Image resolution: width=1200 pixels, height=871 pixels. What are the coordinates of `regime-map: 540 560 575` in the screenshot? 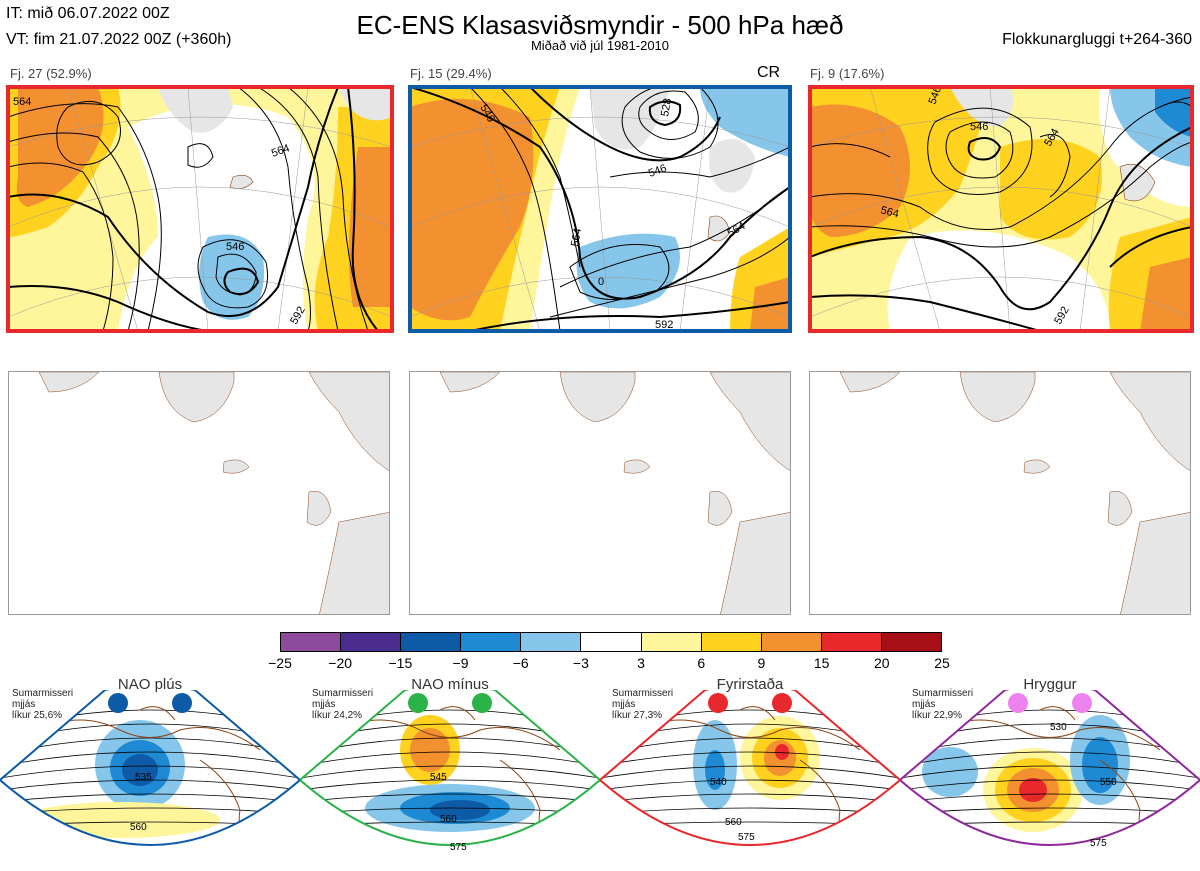 It's located at (750, 768).